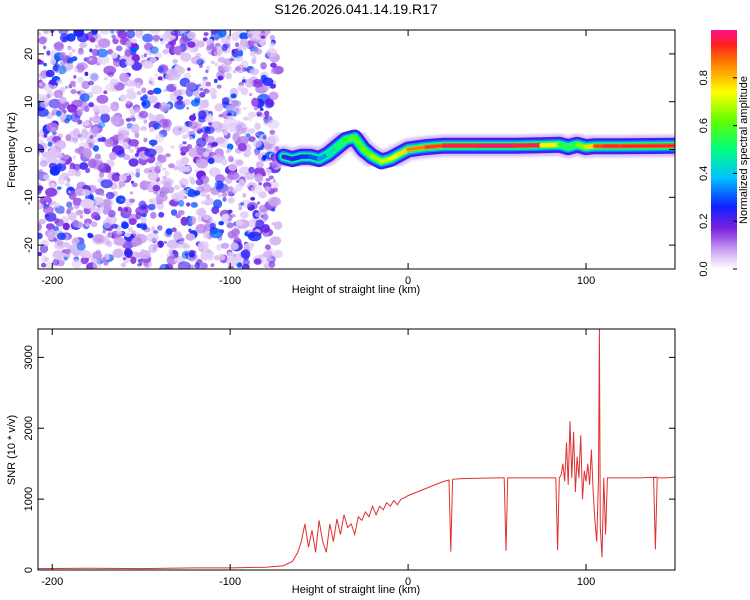  Describe the element at coordinates (230, 582) in the screenshot. I see `snr-x-tick-label: -100` at that location.